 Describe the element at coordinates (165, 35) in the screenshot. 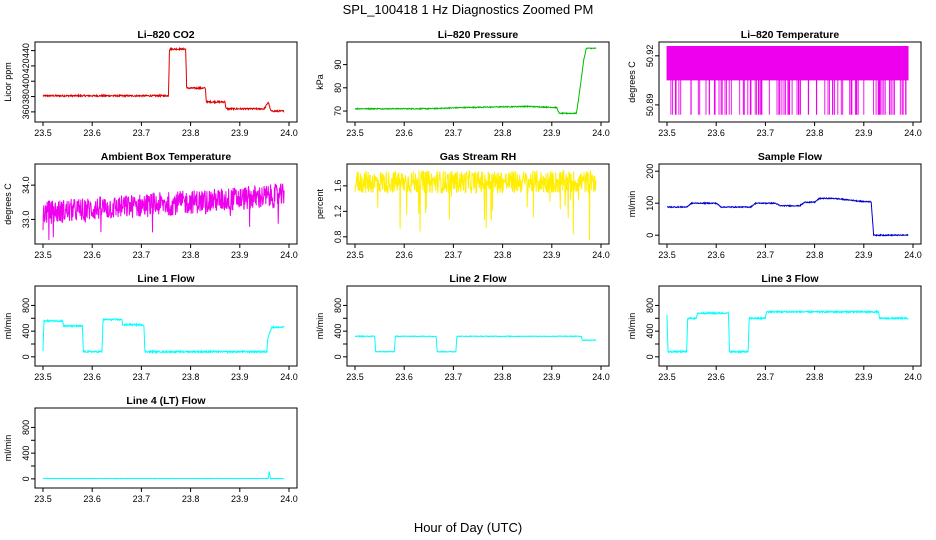

I see `chart-title: Li–820 CO2` at that location.